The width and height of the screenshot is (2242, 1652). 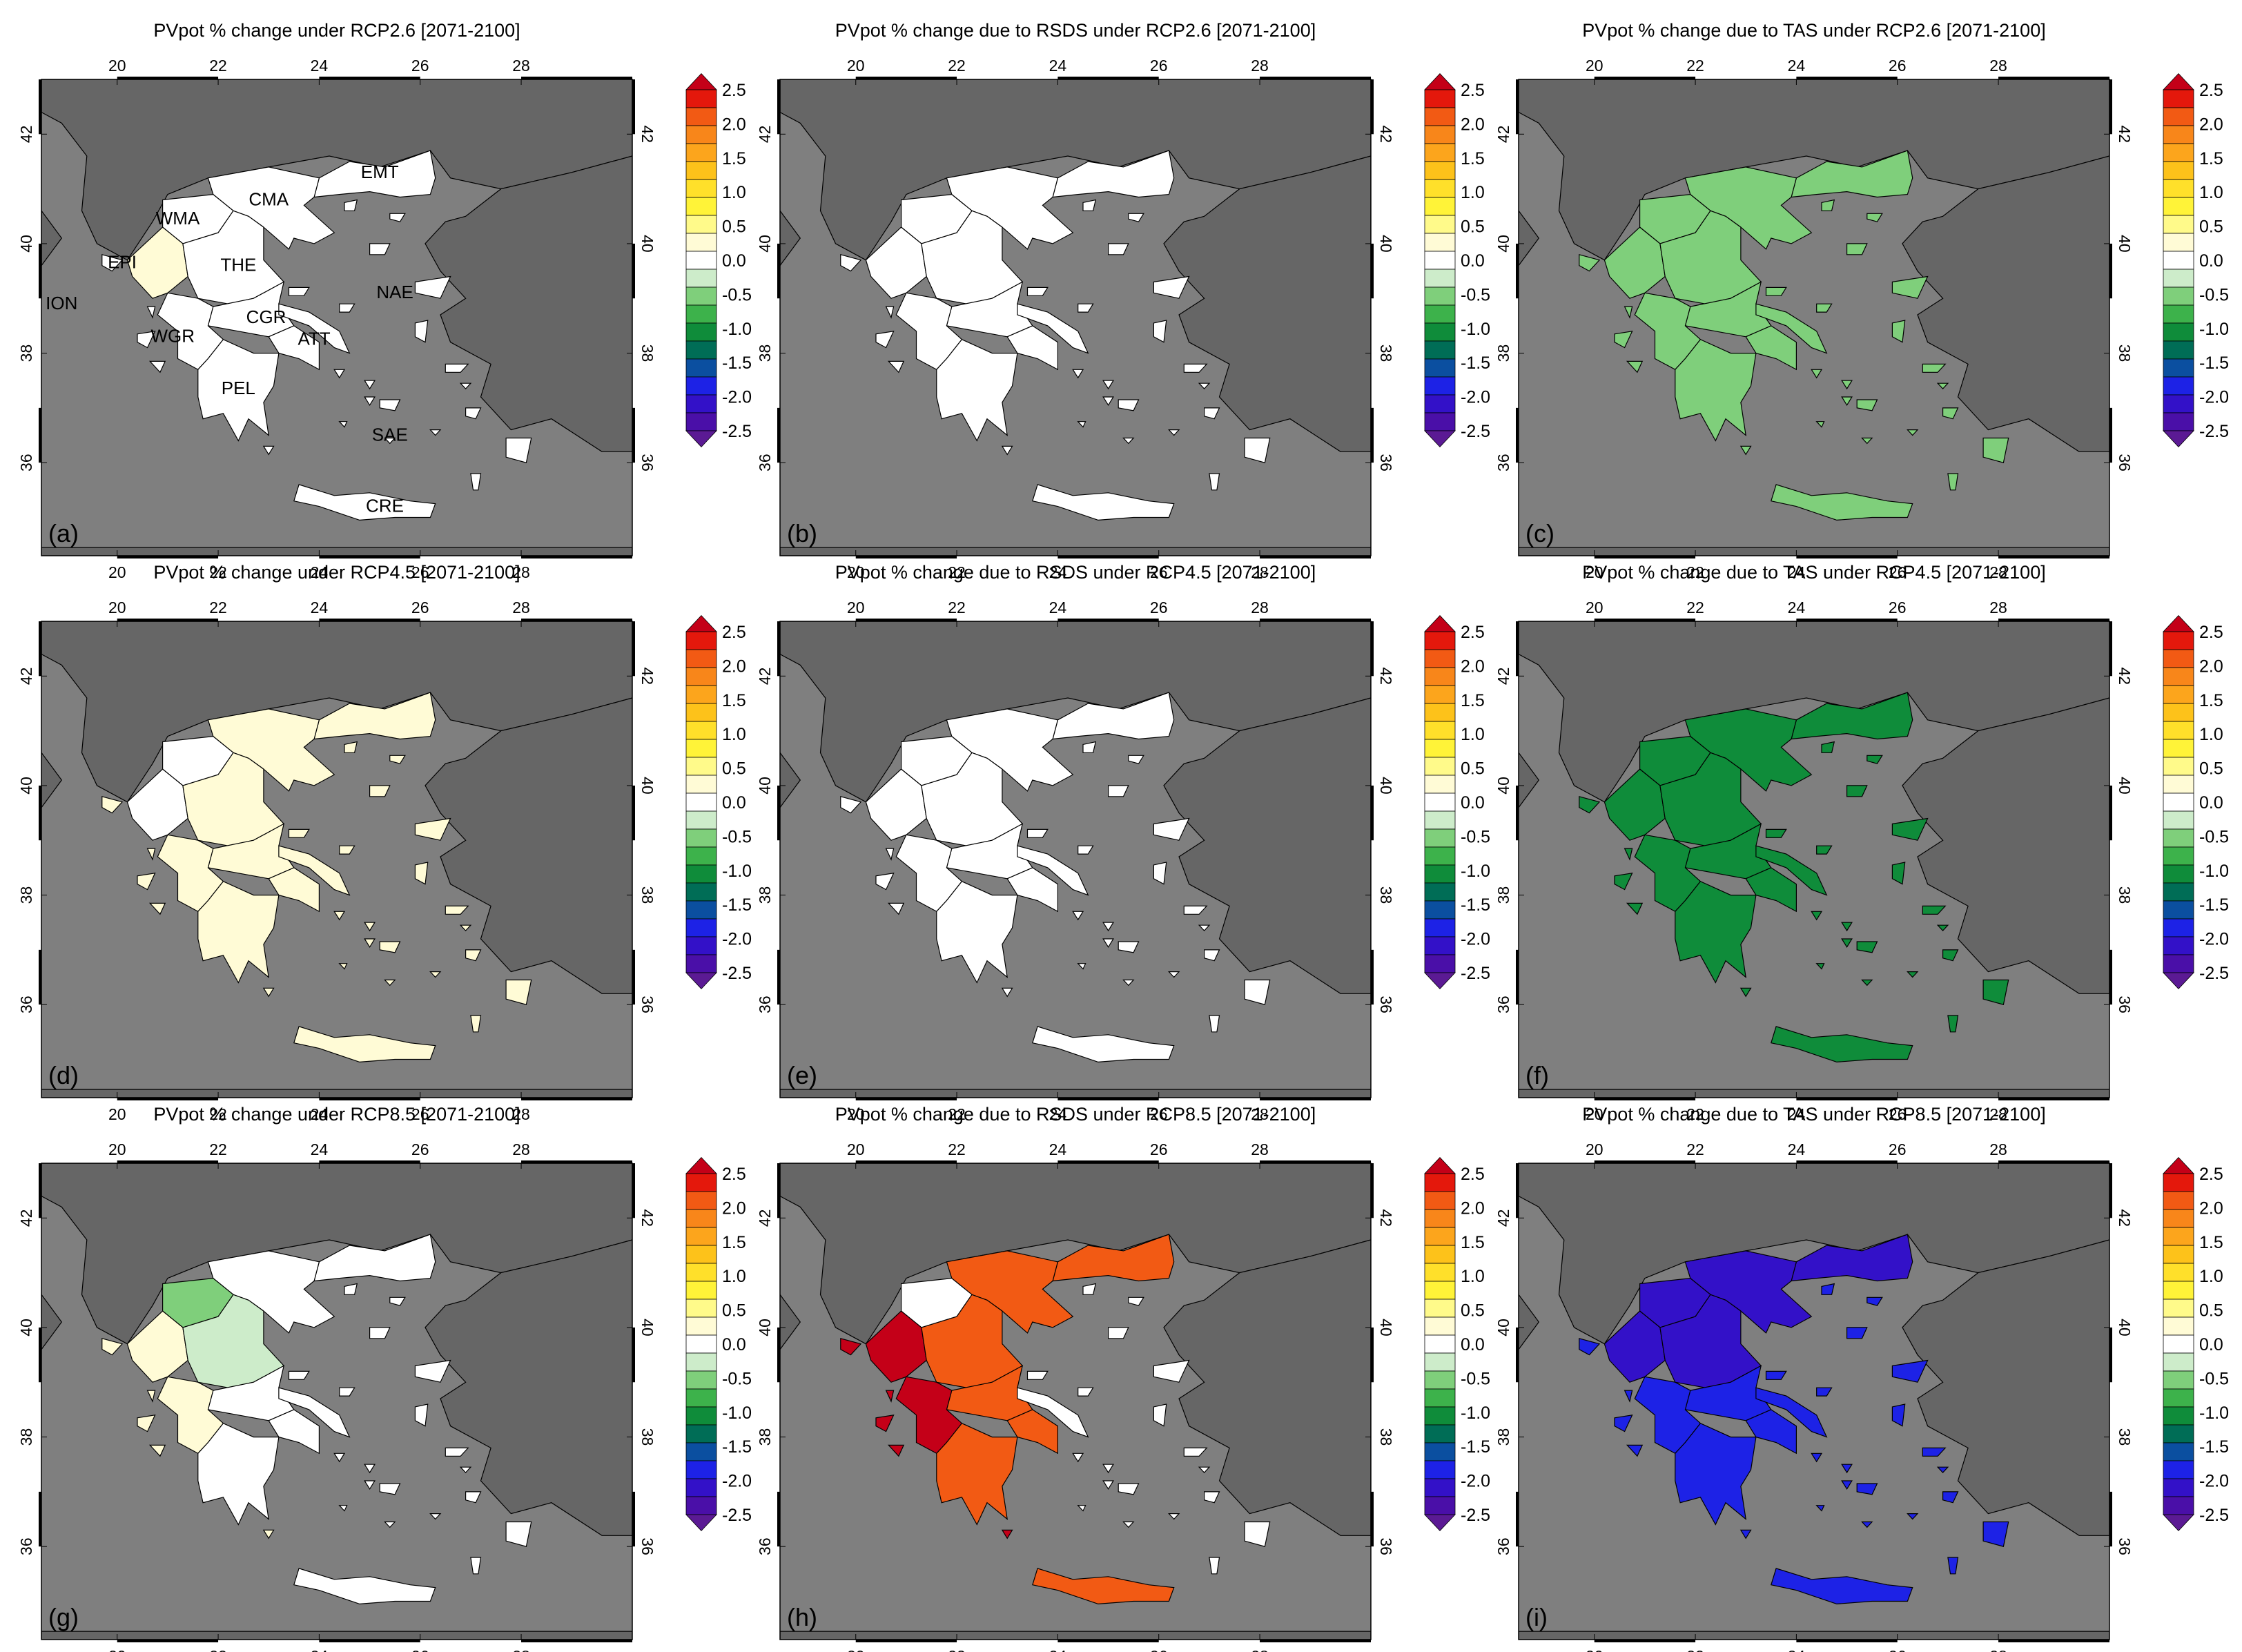 What do you see at coordinates (1386, 244) in the screenshot?
I see `lat-tick-label-right: 40` at bounding box center [1386, 244].